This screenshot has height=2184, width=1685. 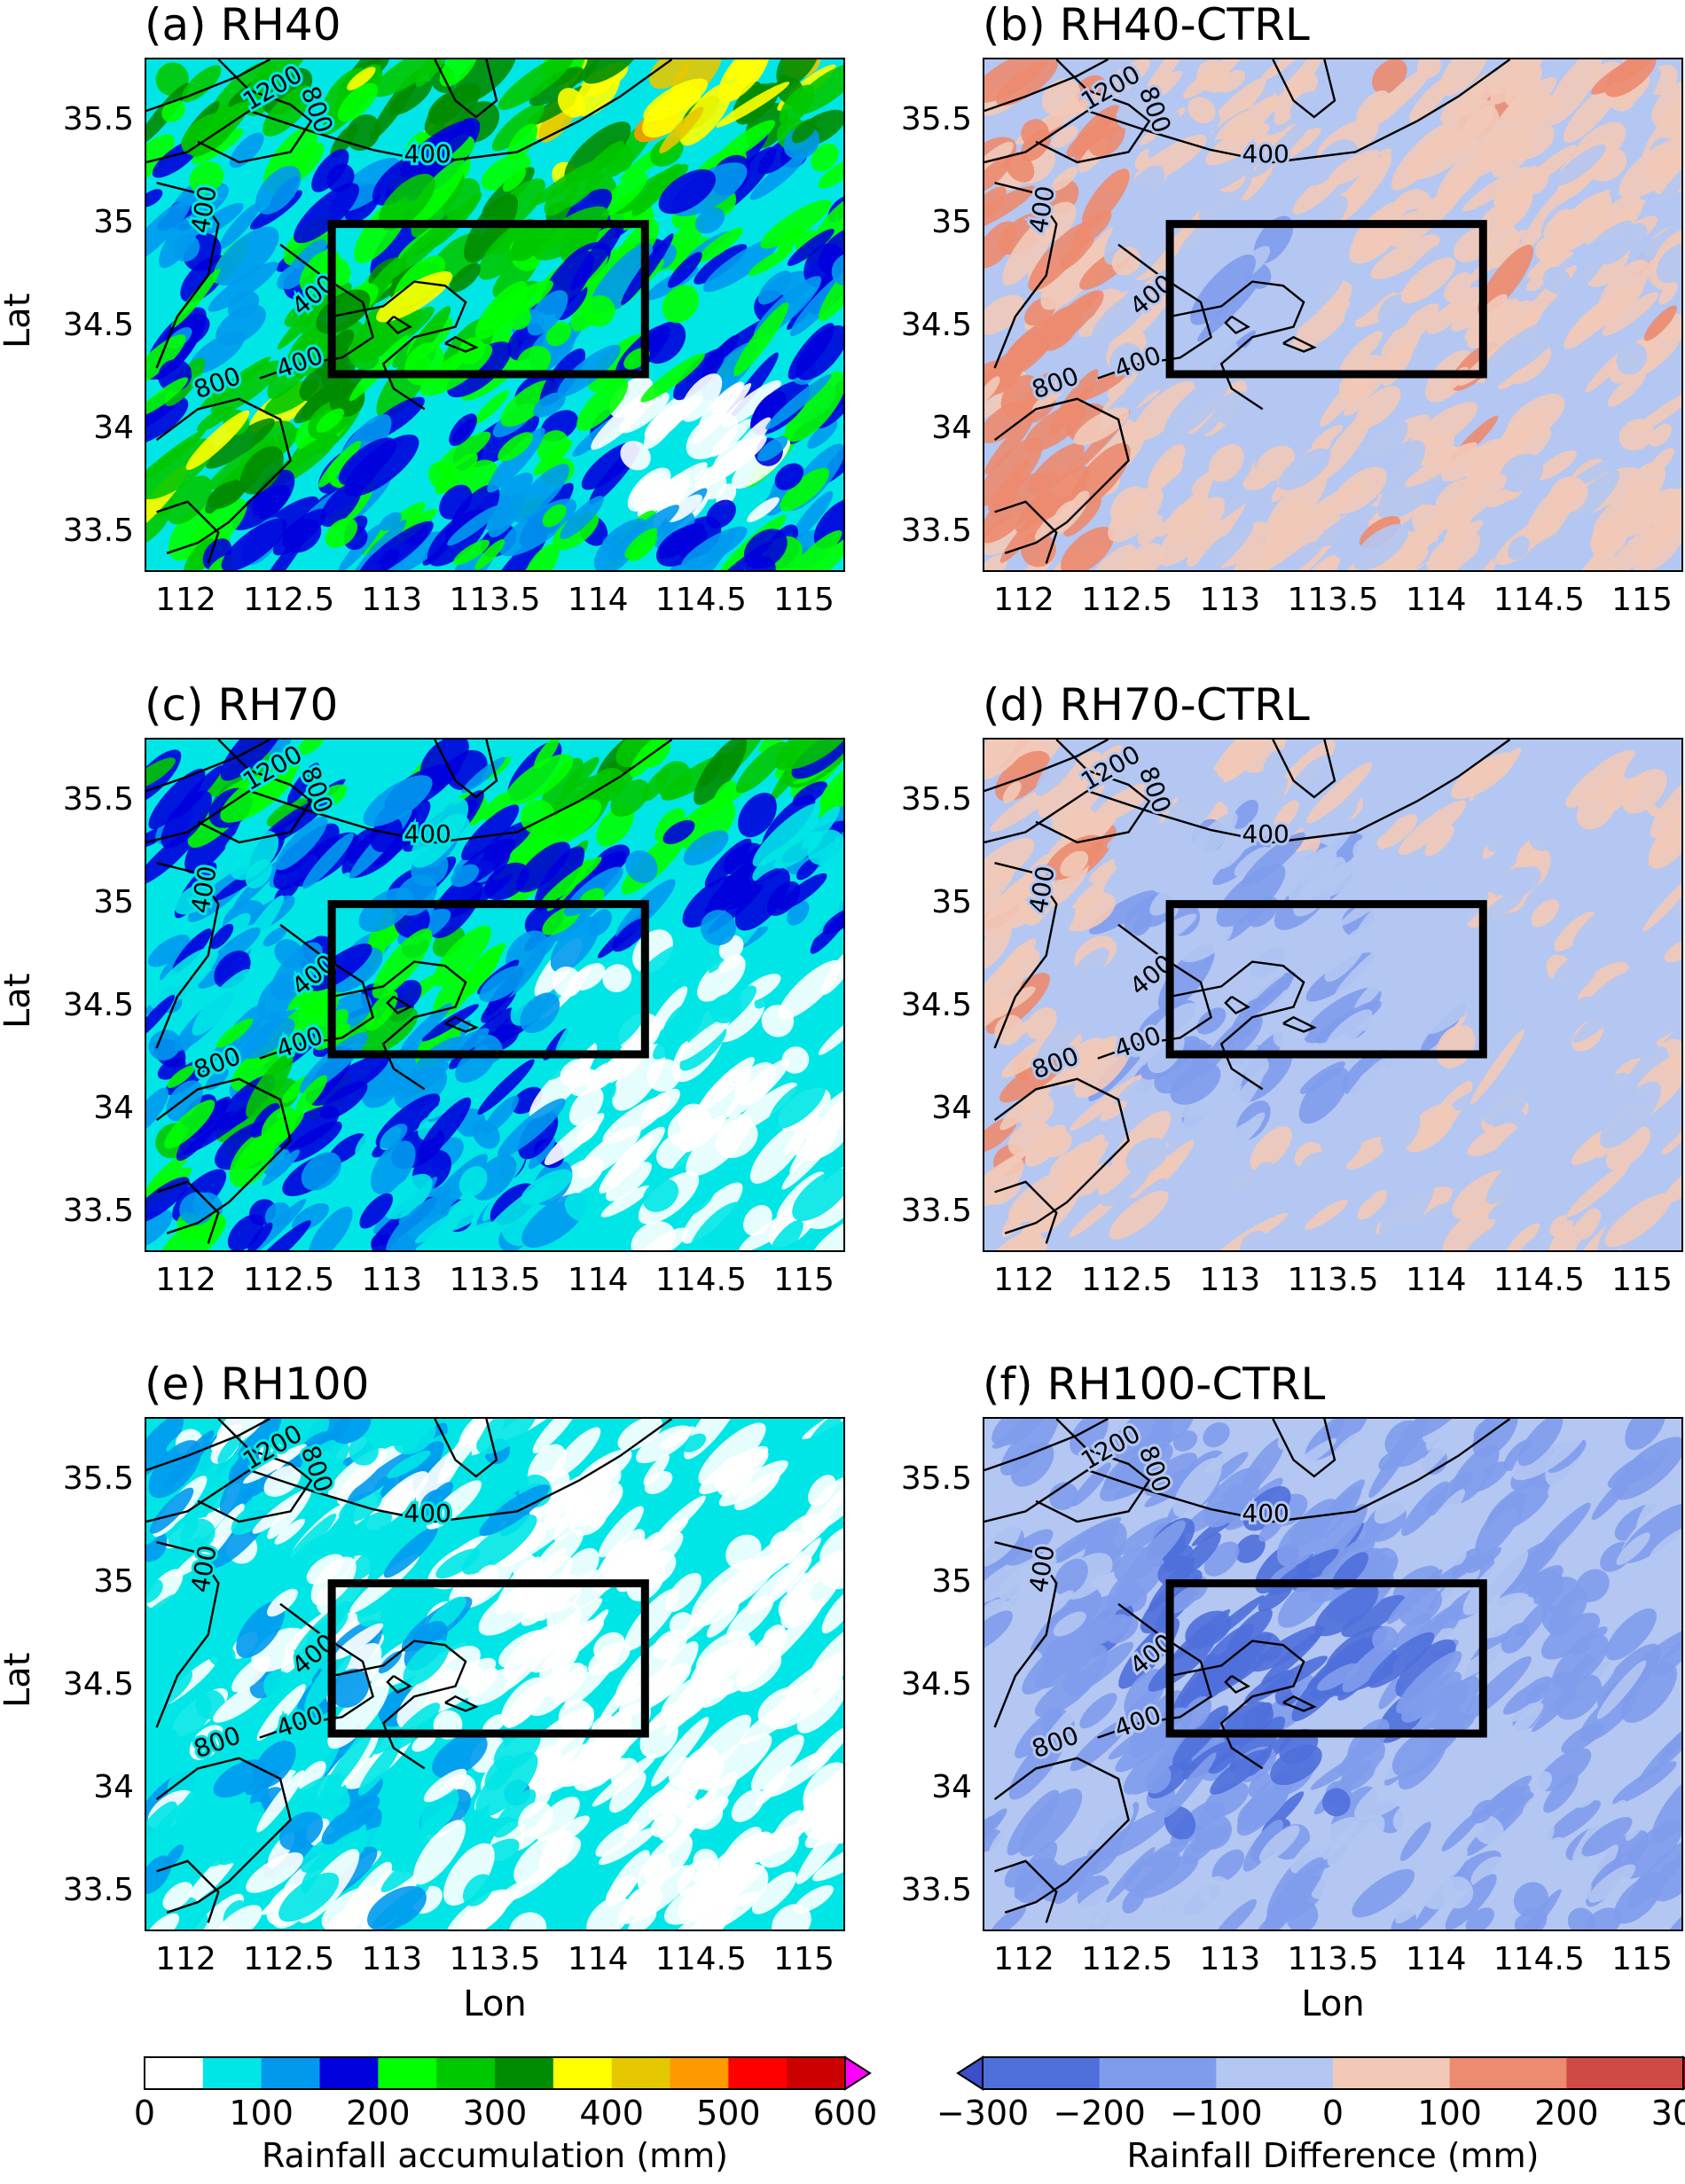 I want to click on shaded-field, so click(x=495, y=995).